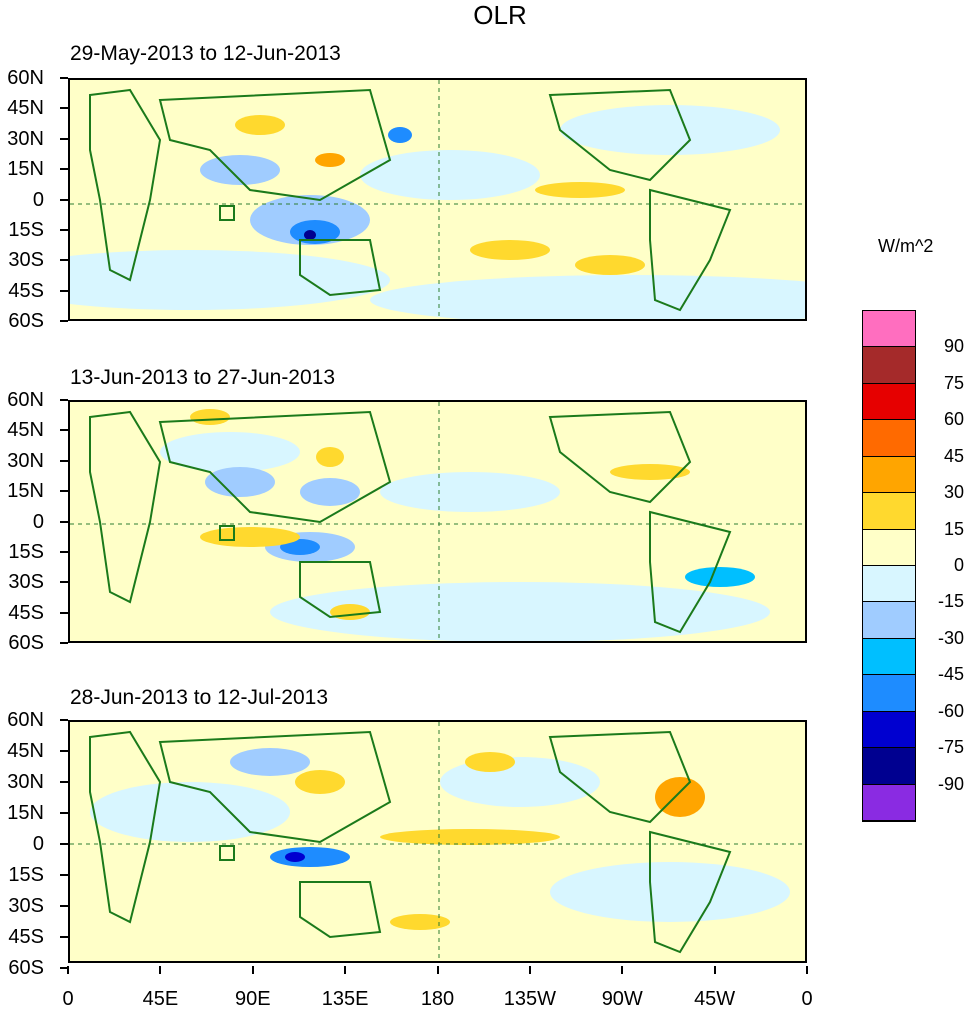 The width and height of the screenshot is (964, 1013). I want to click on panel-2-title: 13-Jun-2013 to 27-Jun-2013, so click(203, 377).